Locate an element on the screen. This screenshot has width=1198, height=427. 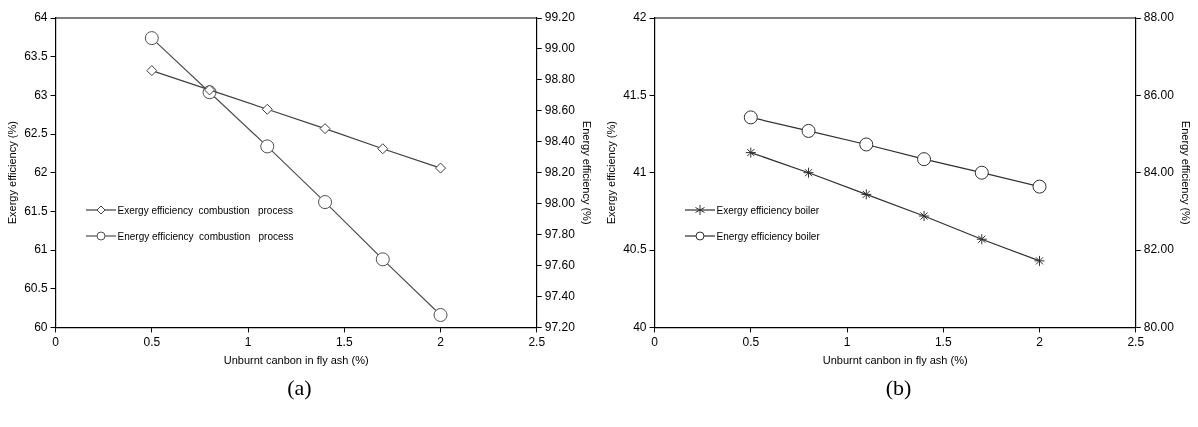
y2-tick-label: 98.60 is located at coordinates (560, 110).